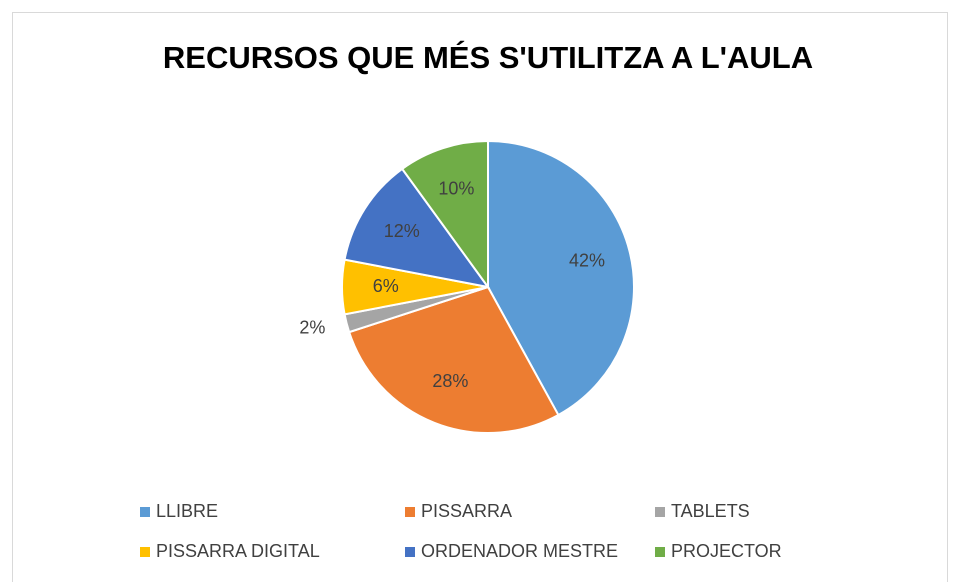 The width and height of the screenshot is (955, 582). What do you see at coordinates (386, 286) in the screenshot?
I see `data-label: 6%` at bounding box center [386, 286].